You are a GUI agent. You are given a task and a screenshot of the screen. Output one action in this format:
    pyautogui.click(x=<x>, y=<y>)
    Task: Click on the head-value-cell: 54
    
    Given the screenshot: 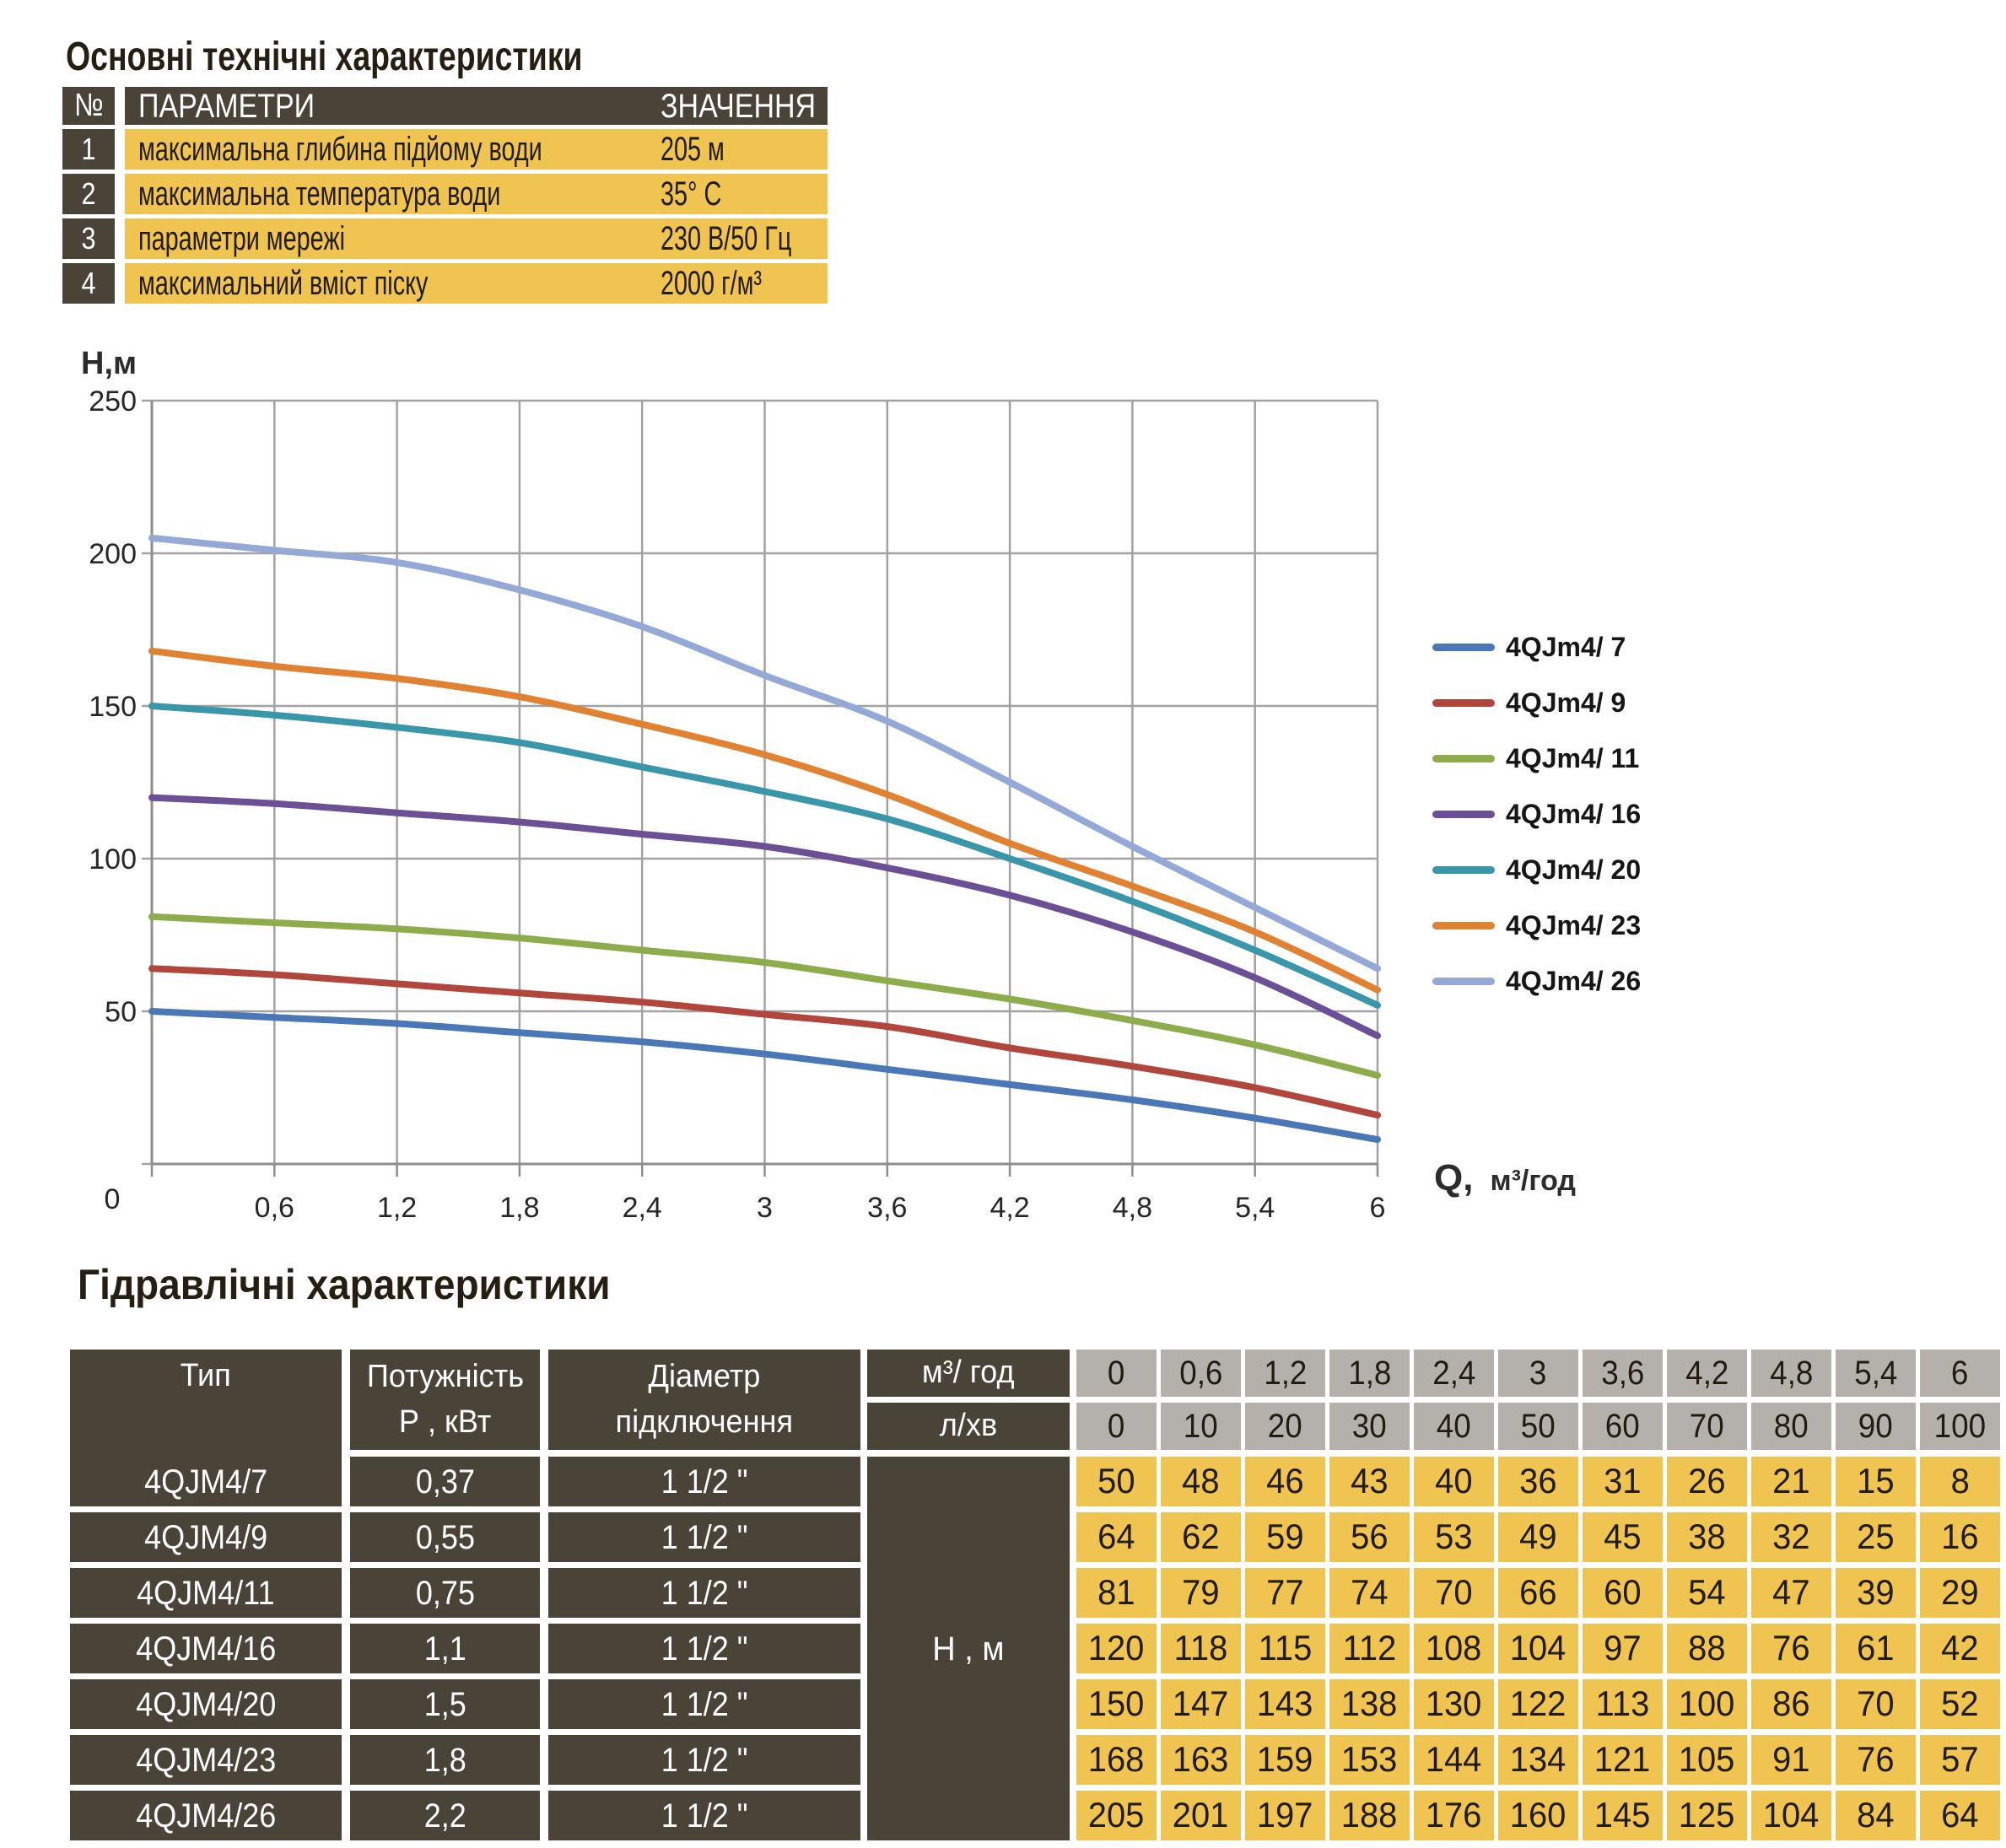 What is the action you would take?
    pyautogui.click(x=1707, y=1593)
    